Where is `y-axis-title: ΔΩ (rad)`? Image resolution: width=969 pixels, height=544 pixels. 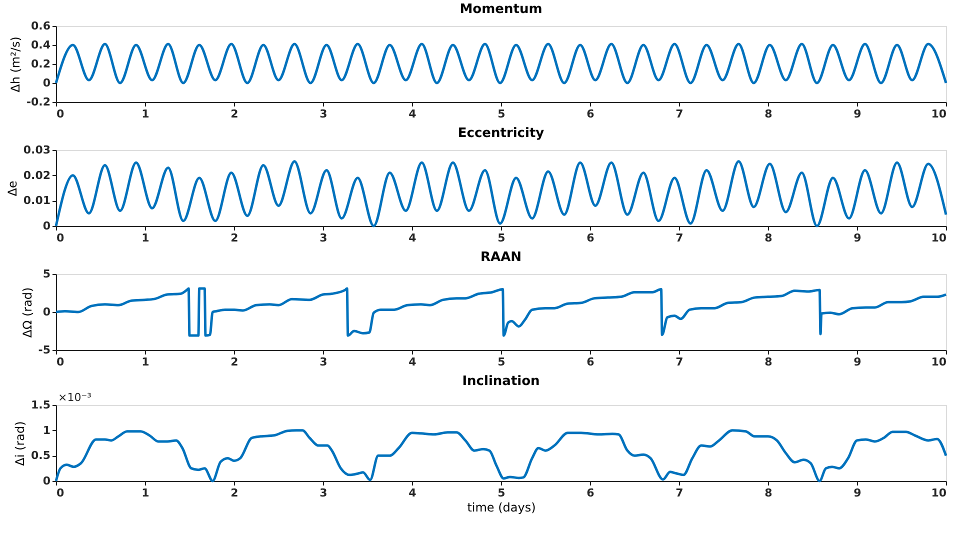
y-axis-title: ΔΩ (rad) is located at coordinates (27, 312).